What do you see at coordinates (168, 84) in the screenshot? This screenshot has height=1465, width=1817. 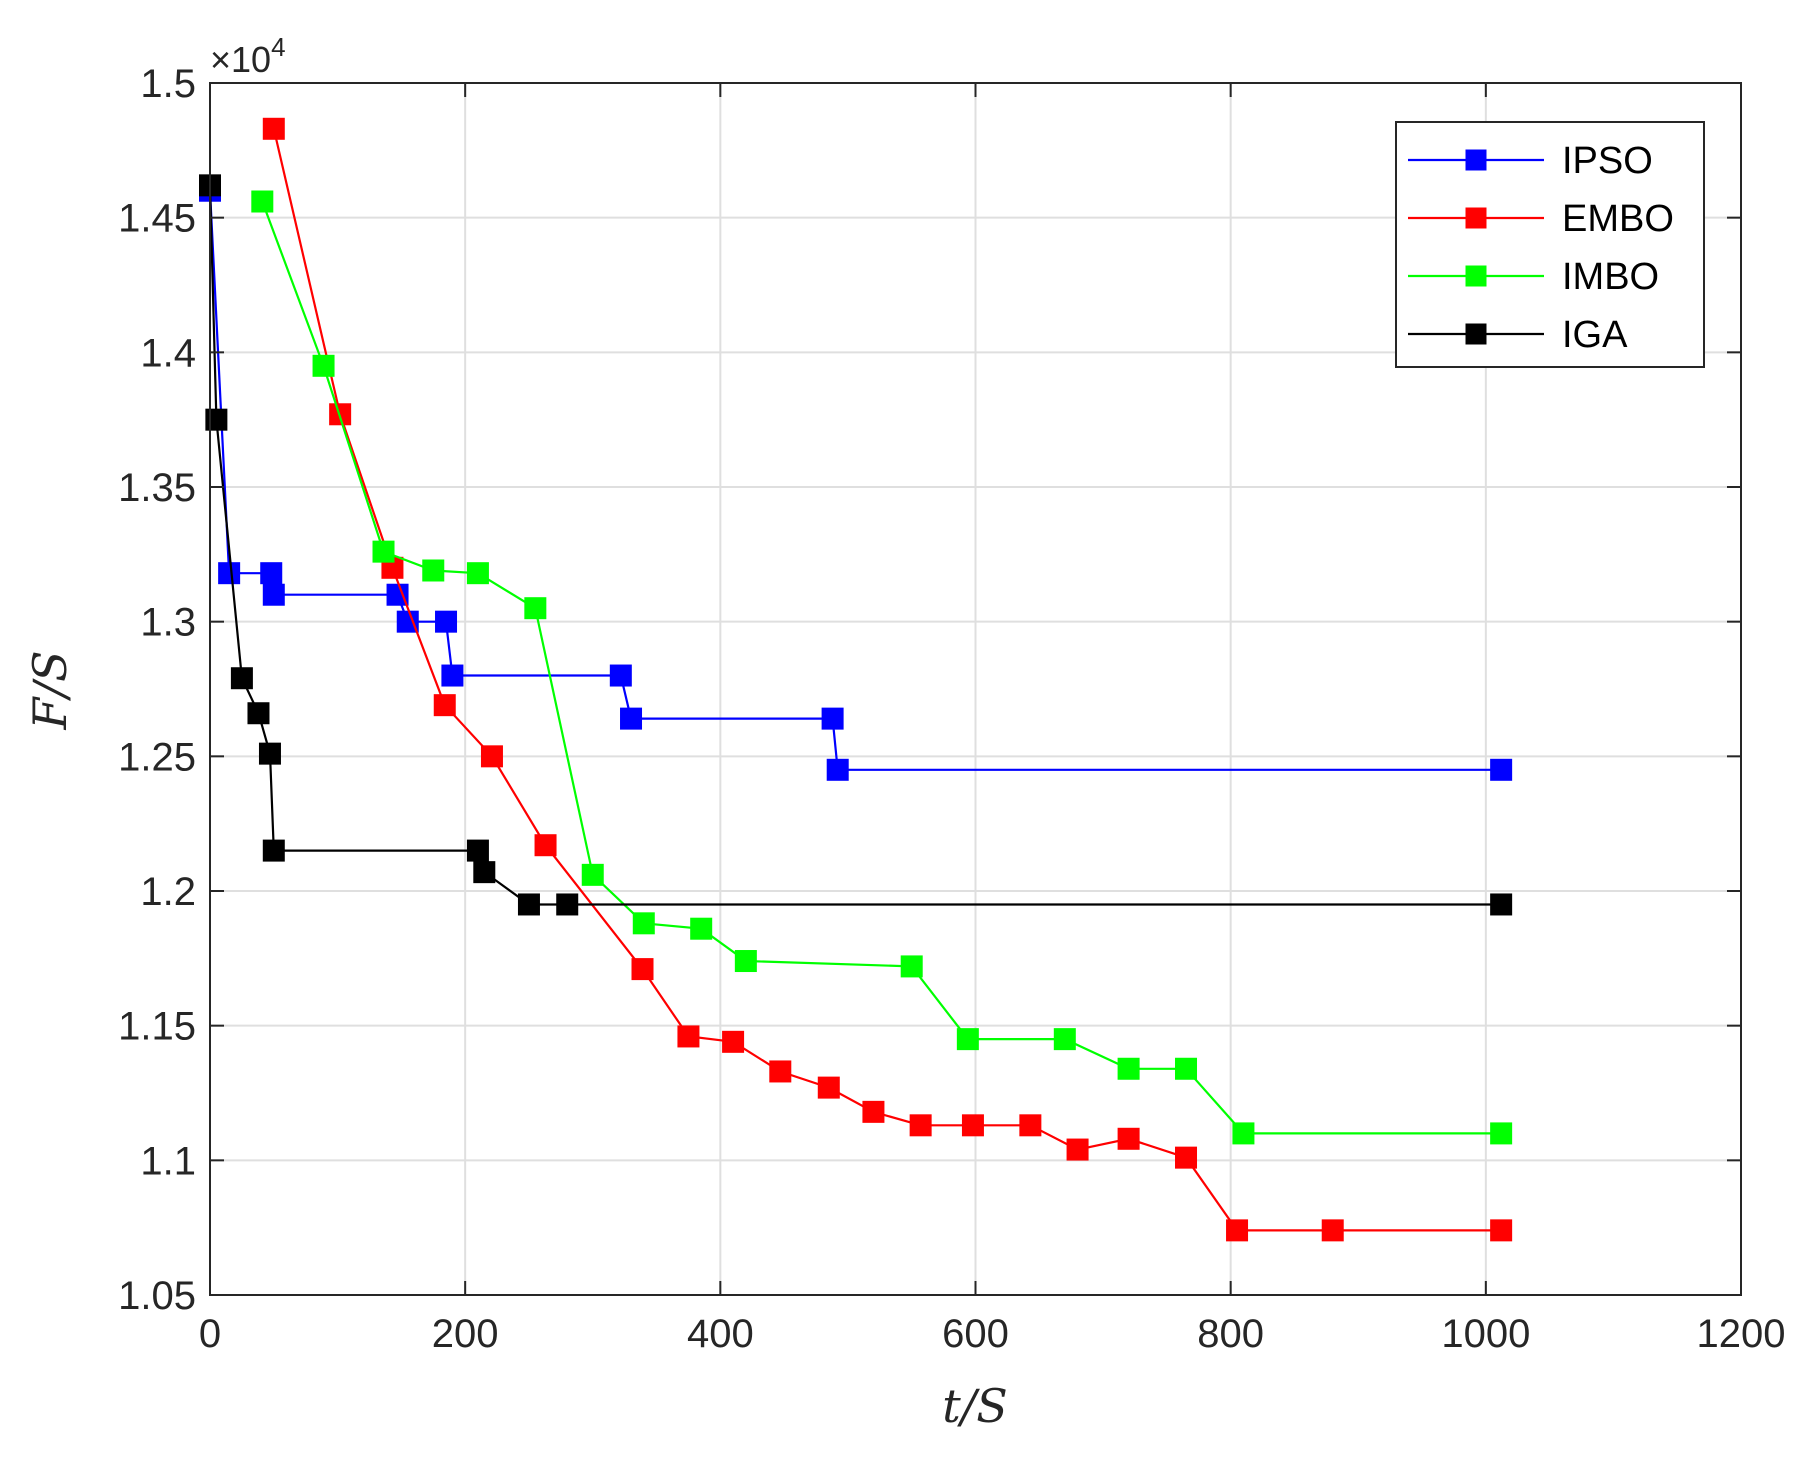 I see `y-tick-label: 1.5` at bounding box center [168, 84].